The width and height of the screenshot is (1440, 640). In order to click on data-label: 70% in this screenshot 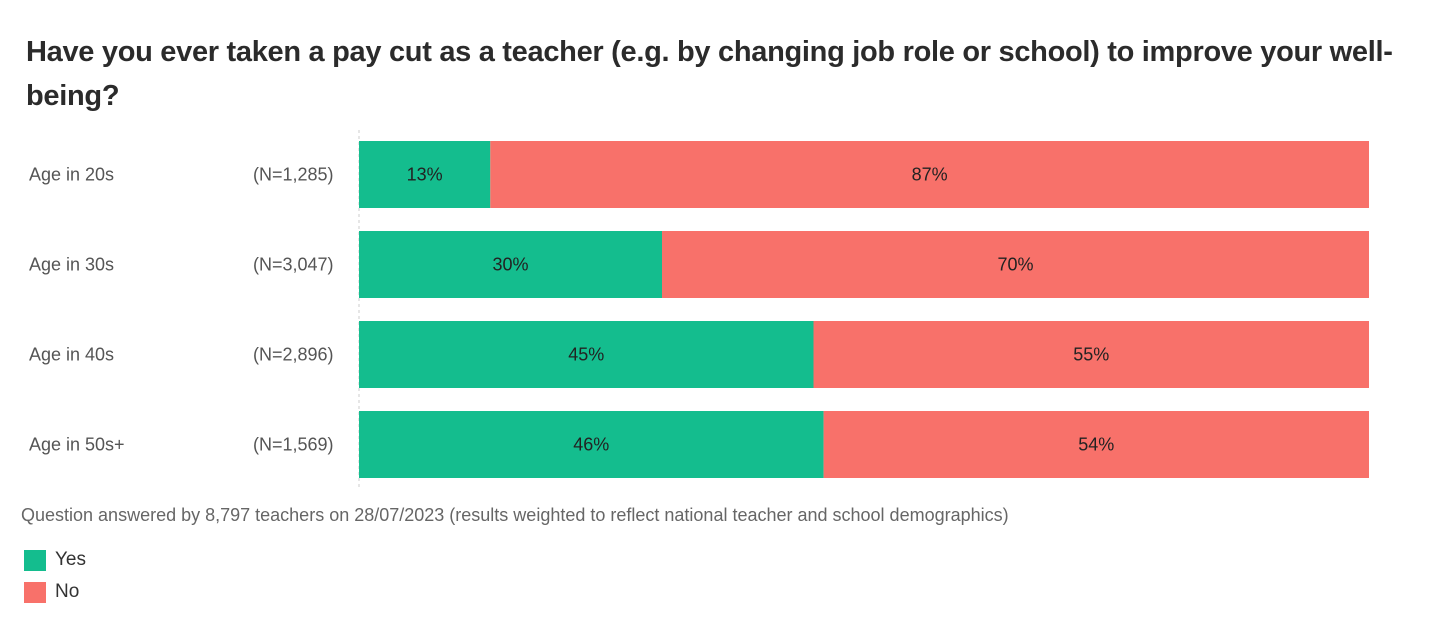, I will do `click(1015, 265)`.